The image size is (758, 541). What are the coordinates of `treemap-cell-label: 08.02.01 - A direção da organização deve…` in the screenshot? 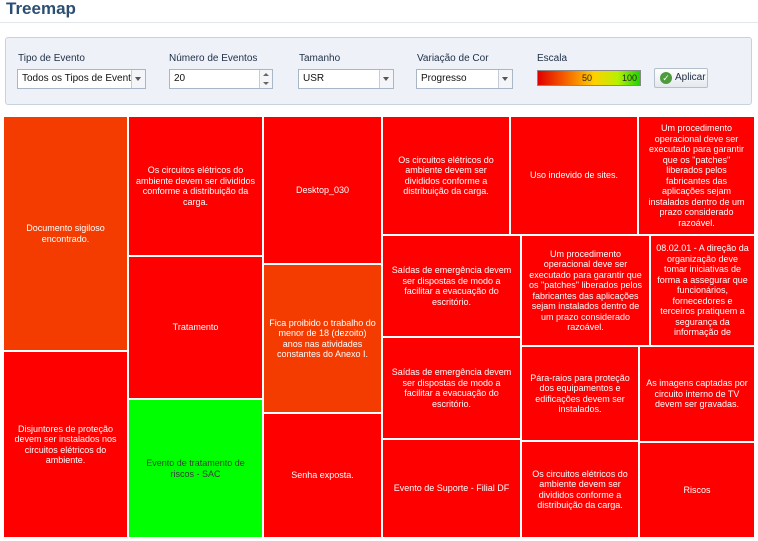 It's located at (702, 290).